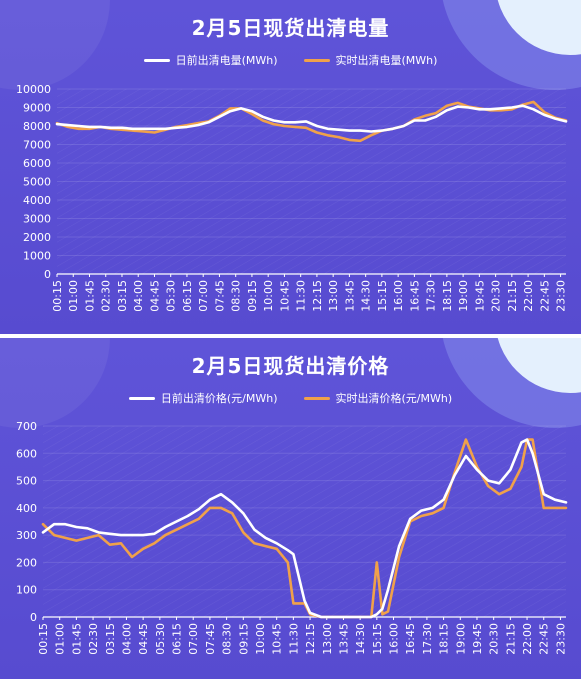  I want to click on legend-item-real-time: 实时出清价格(元/MWh), so click(378, 398).